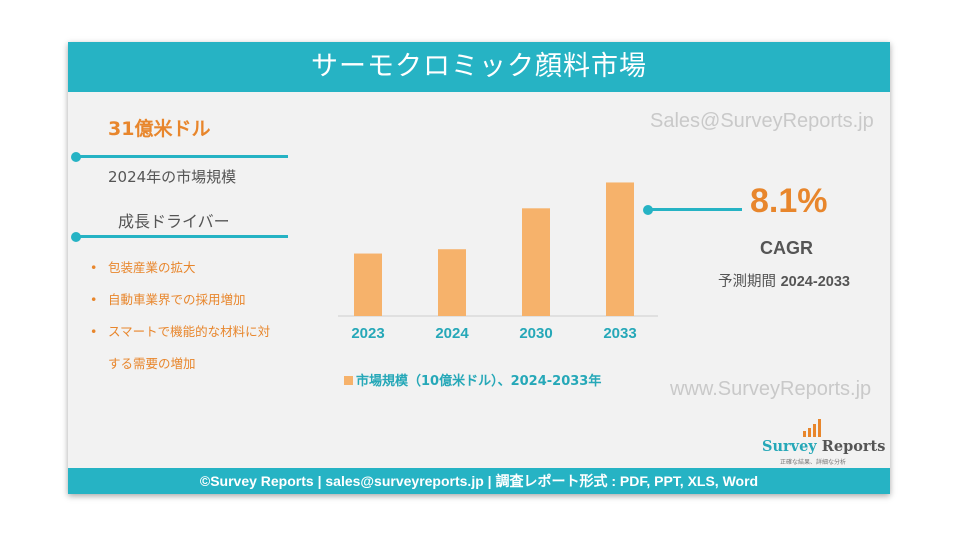 The width and height of the screenshot is (960, 540). Describe the element at coordinates (152, 267) in the screenshot. I see `driver-text: 包装産業の拡大` at that location.